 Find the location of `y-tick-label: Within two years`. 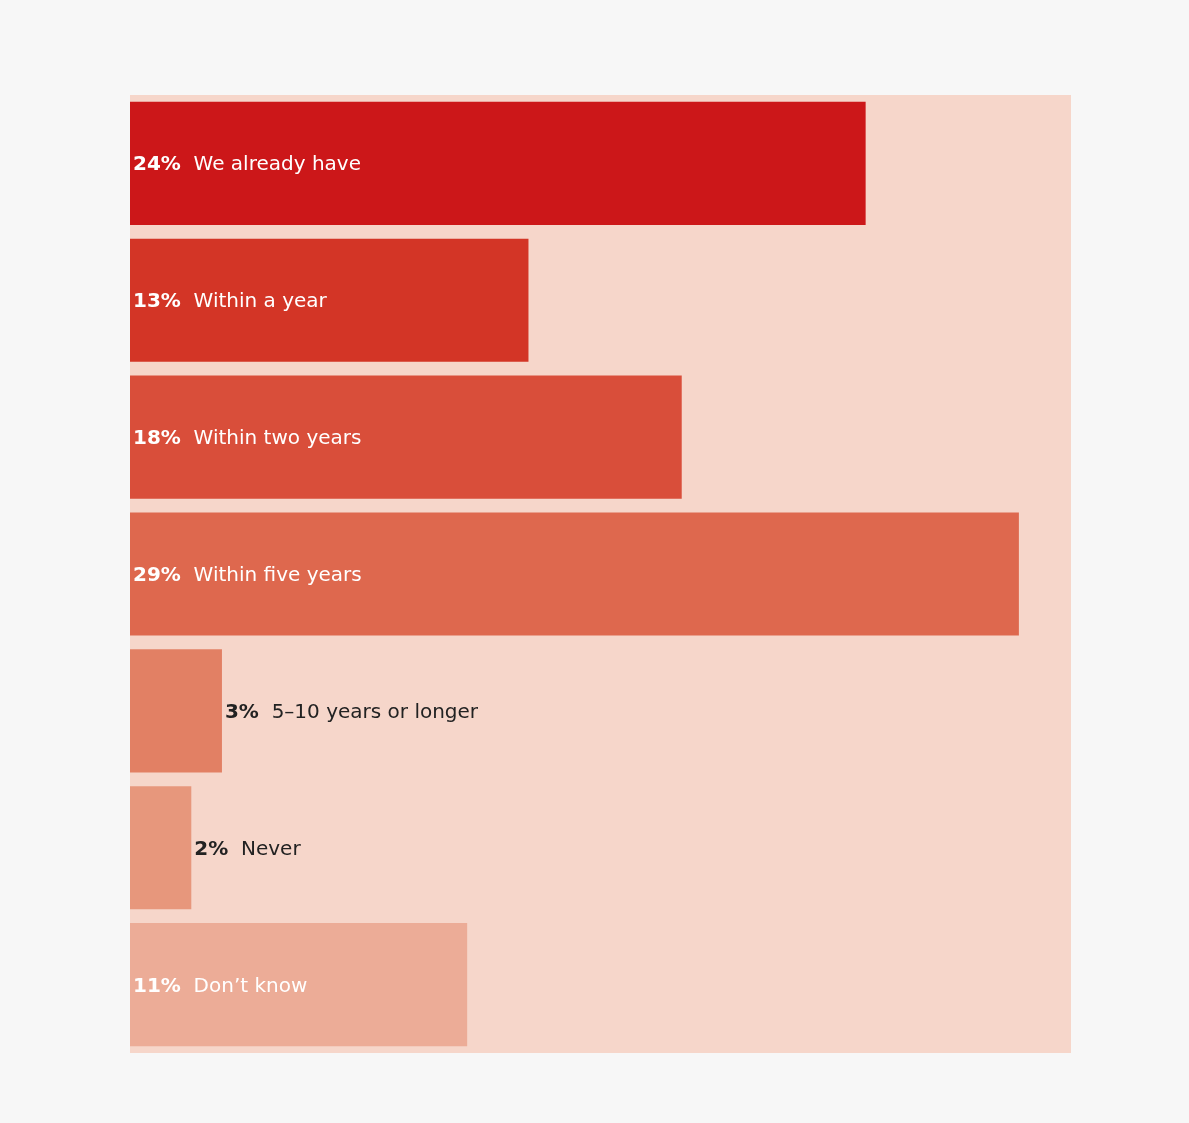

y-tick-label: Within two years is located at coordinates (277, 437).